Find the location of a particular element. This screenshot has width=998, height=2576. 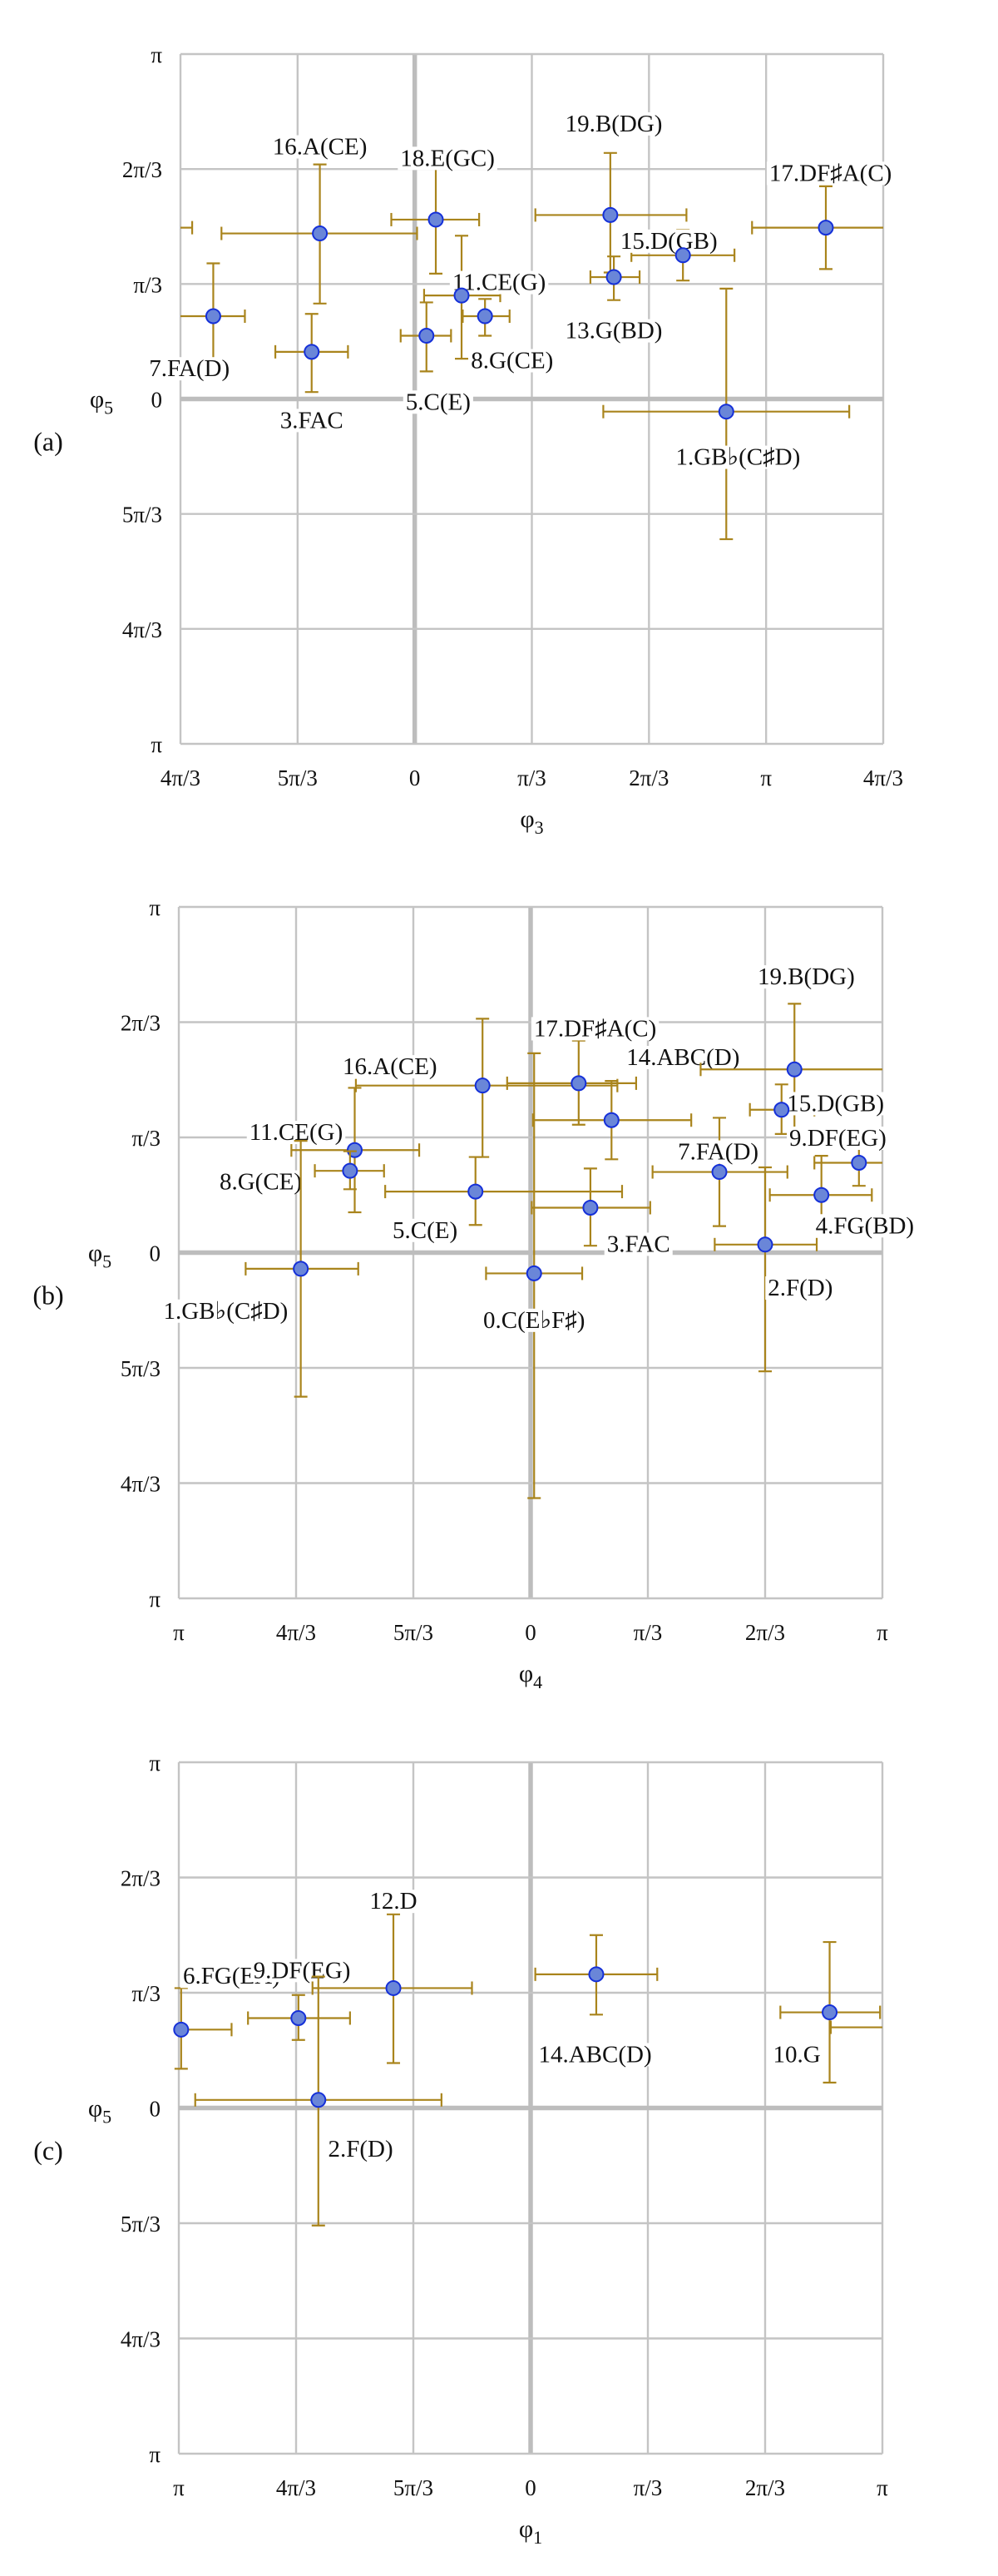

data-point: 10.G is located at coordinates (826, 2012).